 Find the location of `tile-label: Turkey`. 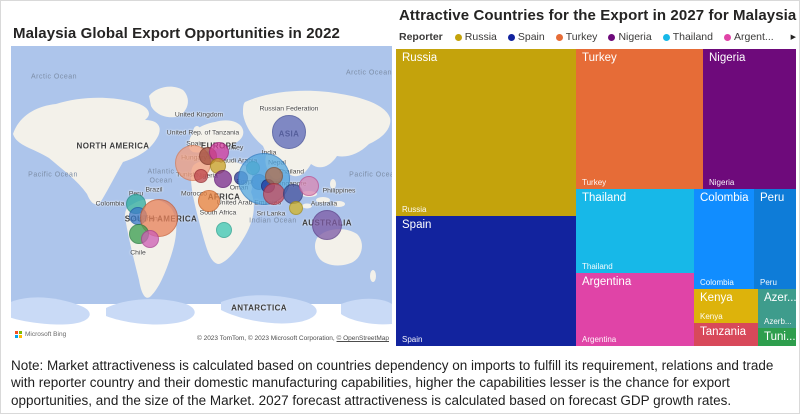

tile-label: Turkey is located at coordinates (599, 58).